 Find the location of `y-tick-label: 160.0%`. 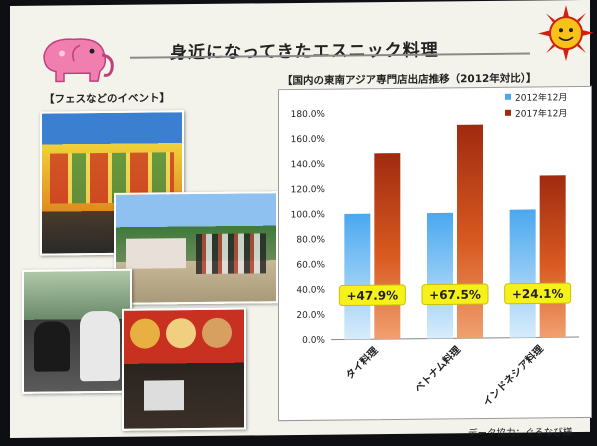

y-tick-label: 160.0% is located at coordinates (308, 140).